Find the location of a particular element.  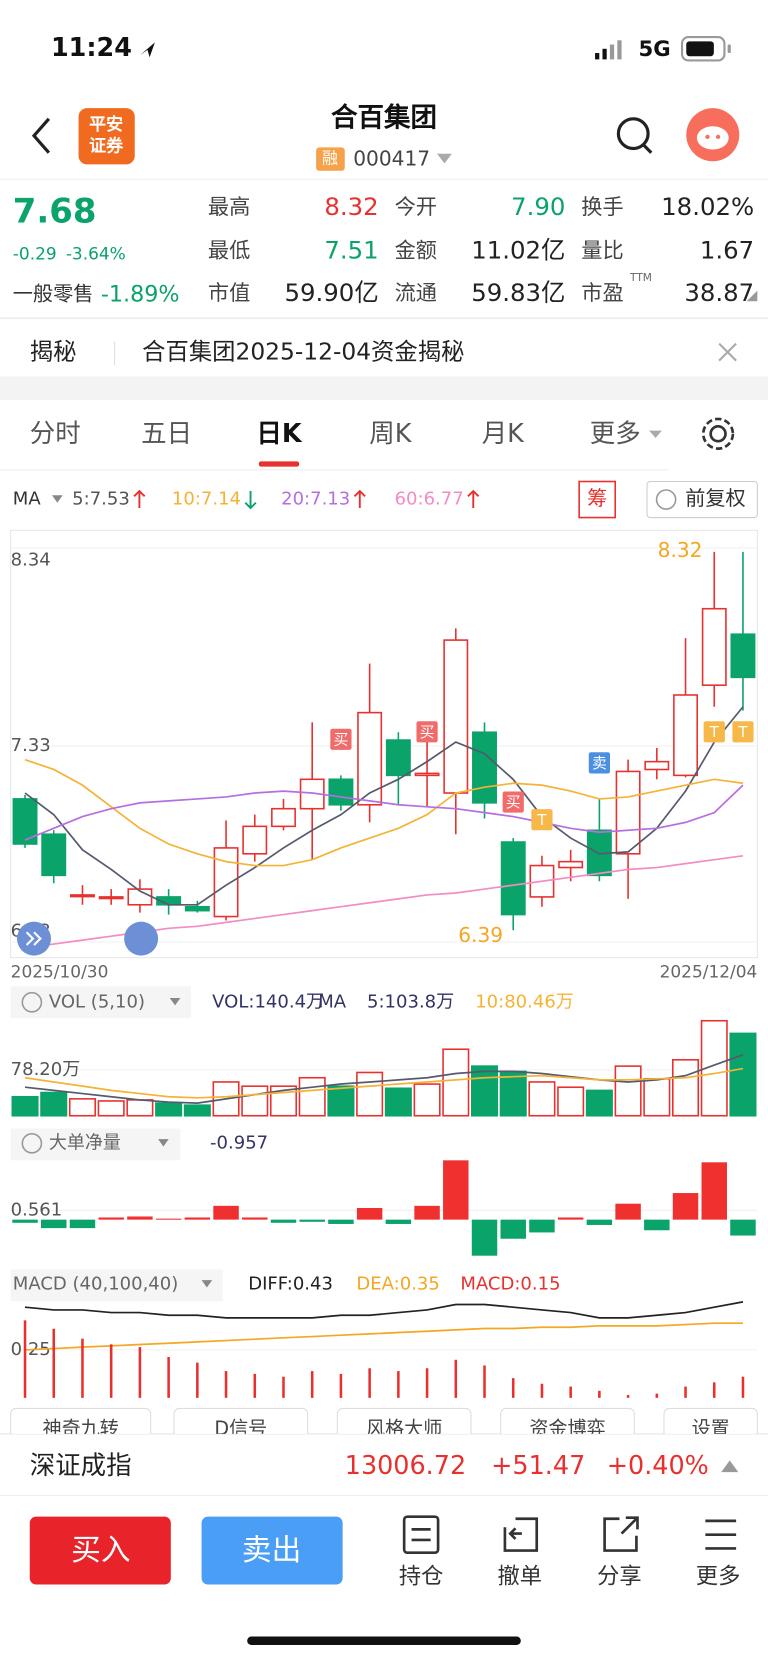

field-value: 59.90亿 is located at coordinates (332, 292).